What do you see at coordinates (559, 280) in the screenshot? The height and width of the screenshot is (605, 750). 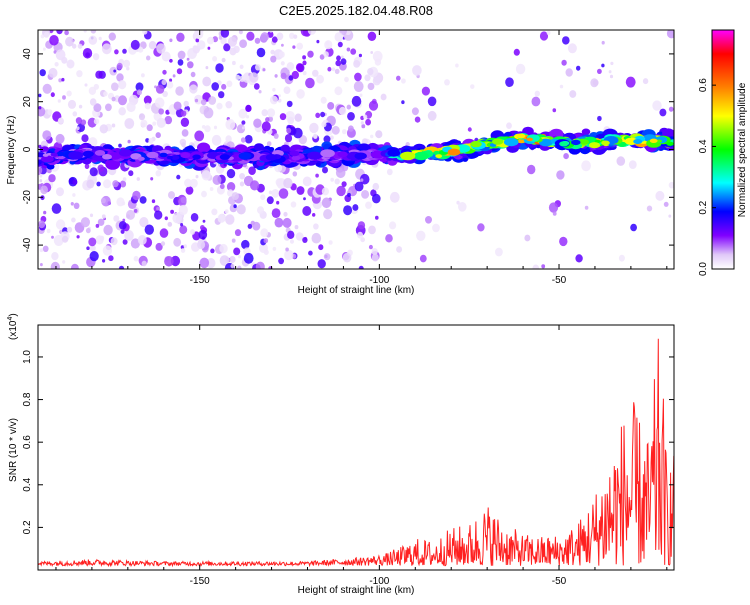 I see `x-tick-label: -50` at bounding box center [559, 280].